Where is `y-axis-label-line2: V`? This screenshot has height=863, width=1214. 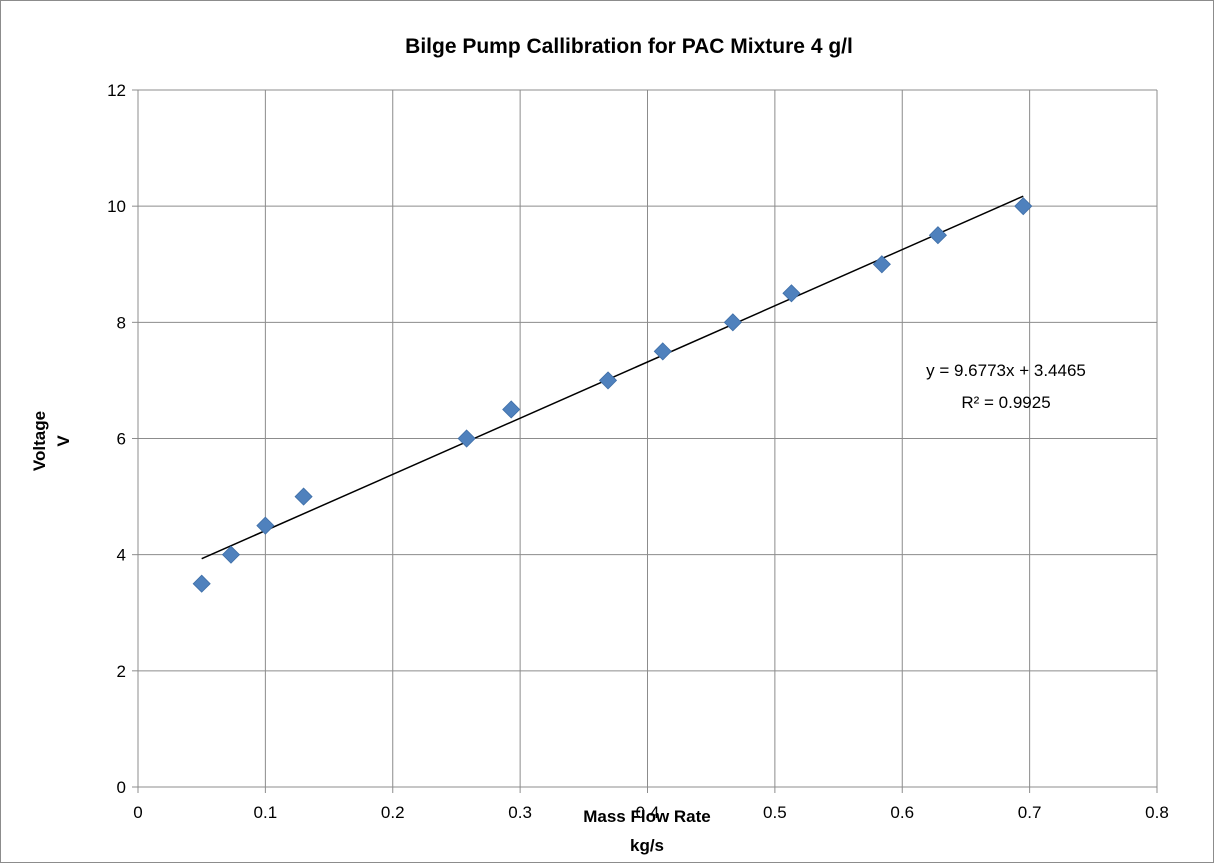
y-axis-label-line2: V is located at coordinates (63, 441).